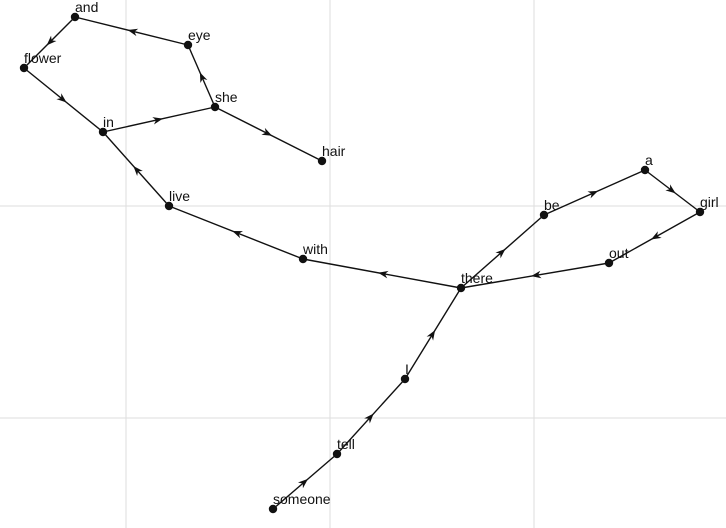  What do you see at coordinates (169, 206) in the screenshot?
I see `node-live` at bounding box center [169, 206].